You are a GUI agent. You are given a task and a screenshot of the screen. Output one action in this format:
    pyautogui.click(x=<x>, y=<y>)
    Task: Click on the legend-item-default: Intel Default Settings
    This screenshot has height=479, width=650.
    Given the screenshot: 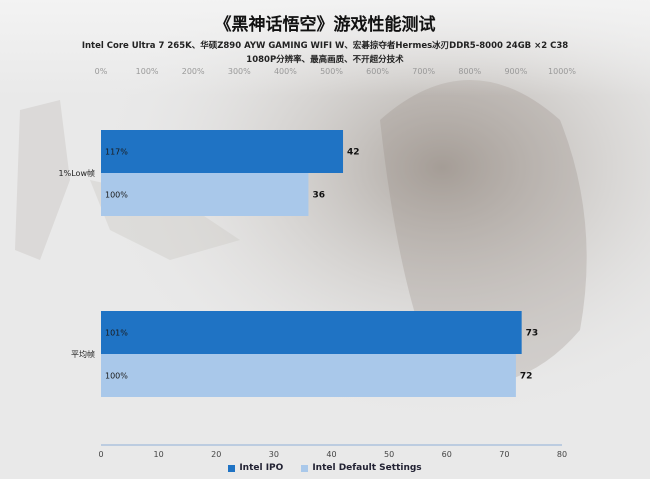 What is the action you would take?
    pyautogui.click(x=361, y=468)
    